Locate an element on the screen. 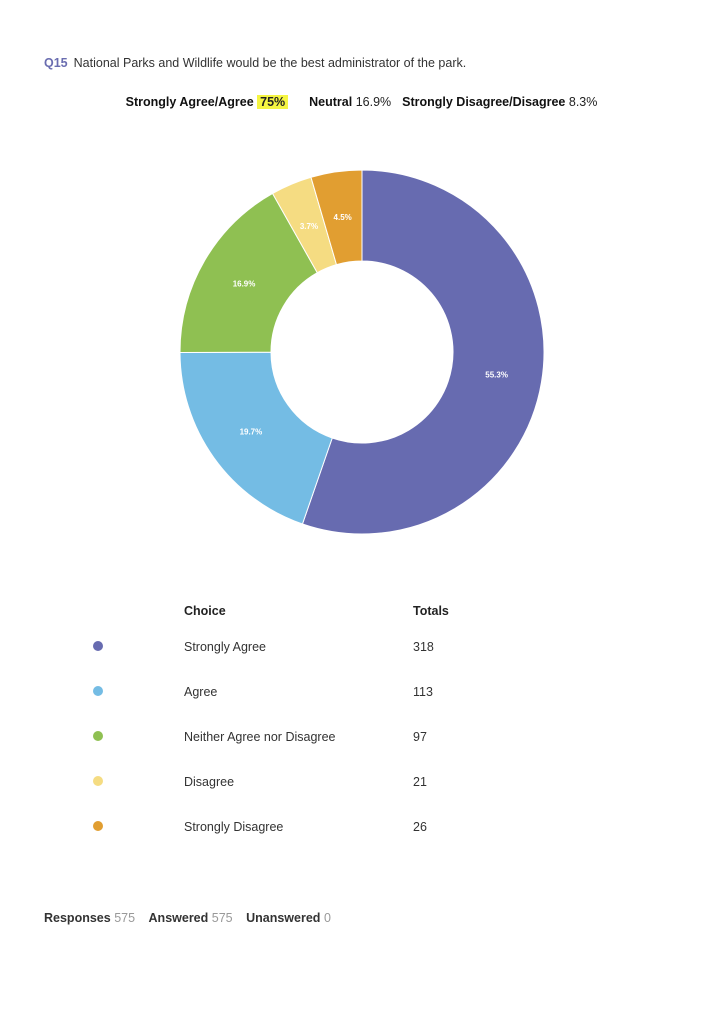  donut-slice-strongly-disagree is located at coordinates (336, 217).